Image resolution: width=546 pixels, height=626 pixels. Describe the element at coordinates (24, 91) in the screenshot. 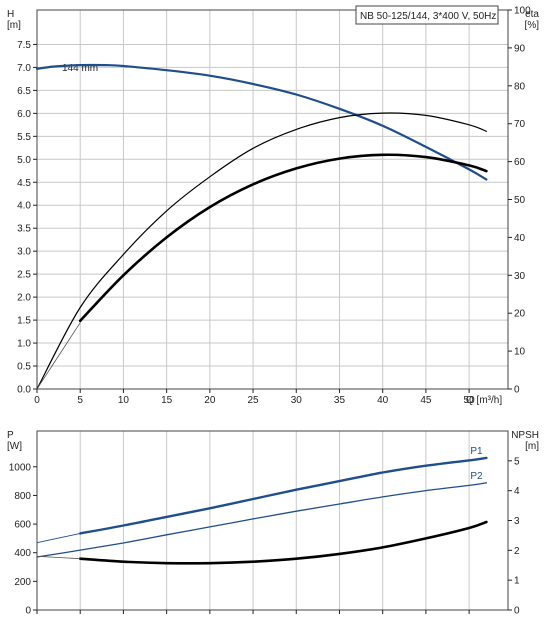

I see `top-left-tick-label: 6.5` at that location.